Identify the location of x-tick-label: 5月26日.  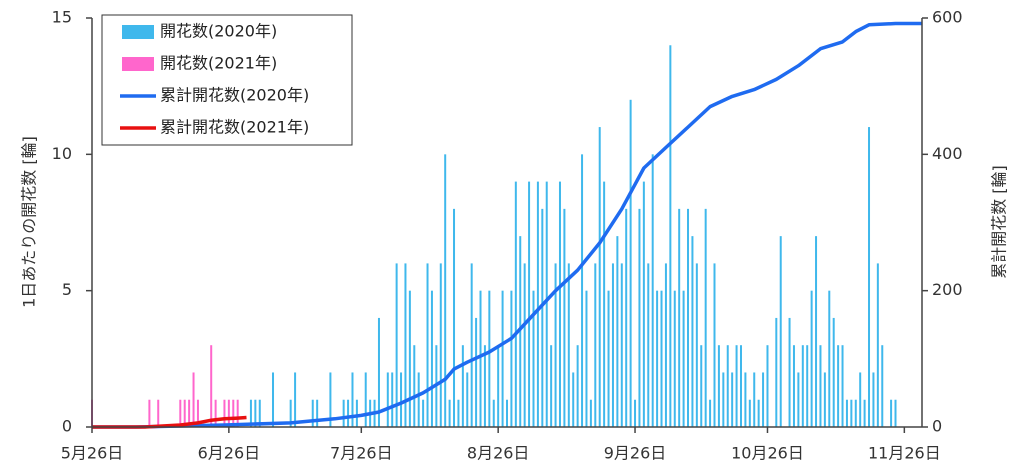
(92, 453).